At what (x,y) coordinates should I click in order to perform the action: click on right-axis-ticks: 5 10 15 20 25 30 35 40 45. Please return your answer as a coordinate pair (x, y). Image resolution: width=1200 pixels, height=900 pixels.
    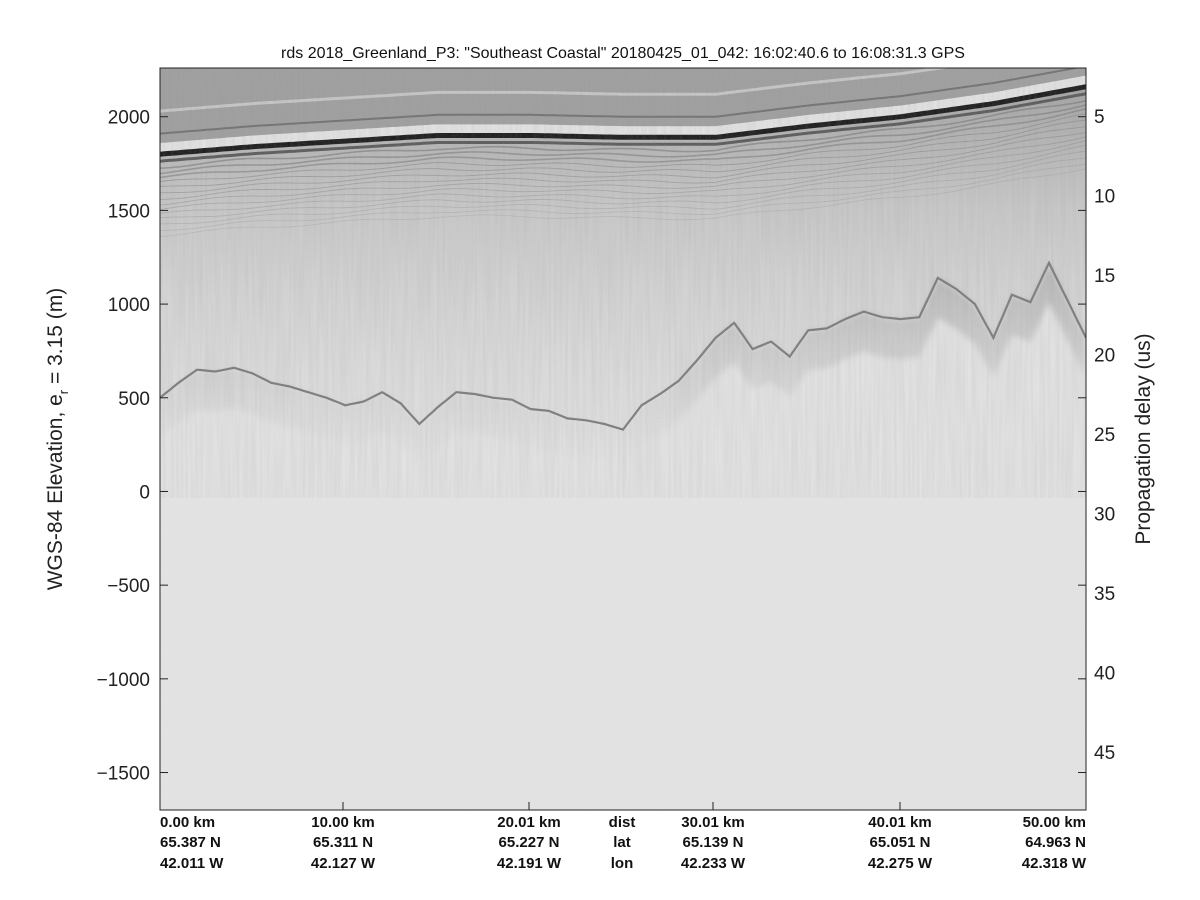
    Looking at the image, I should click on (1104, 435).